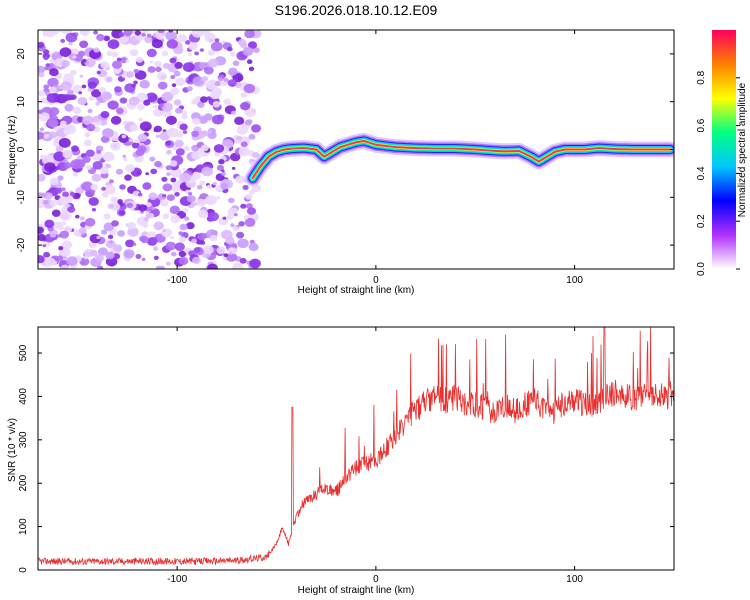 This screenshot has height=600, width=750. I want to click on spectrogram-y-tick-label: 10, so click(21, 102).